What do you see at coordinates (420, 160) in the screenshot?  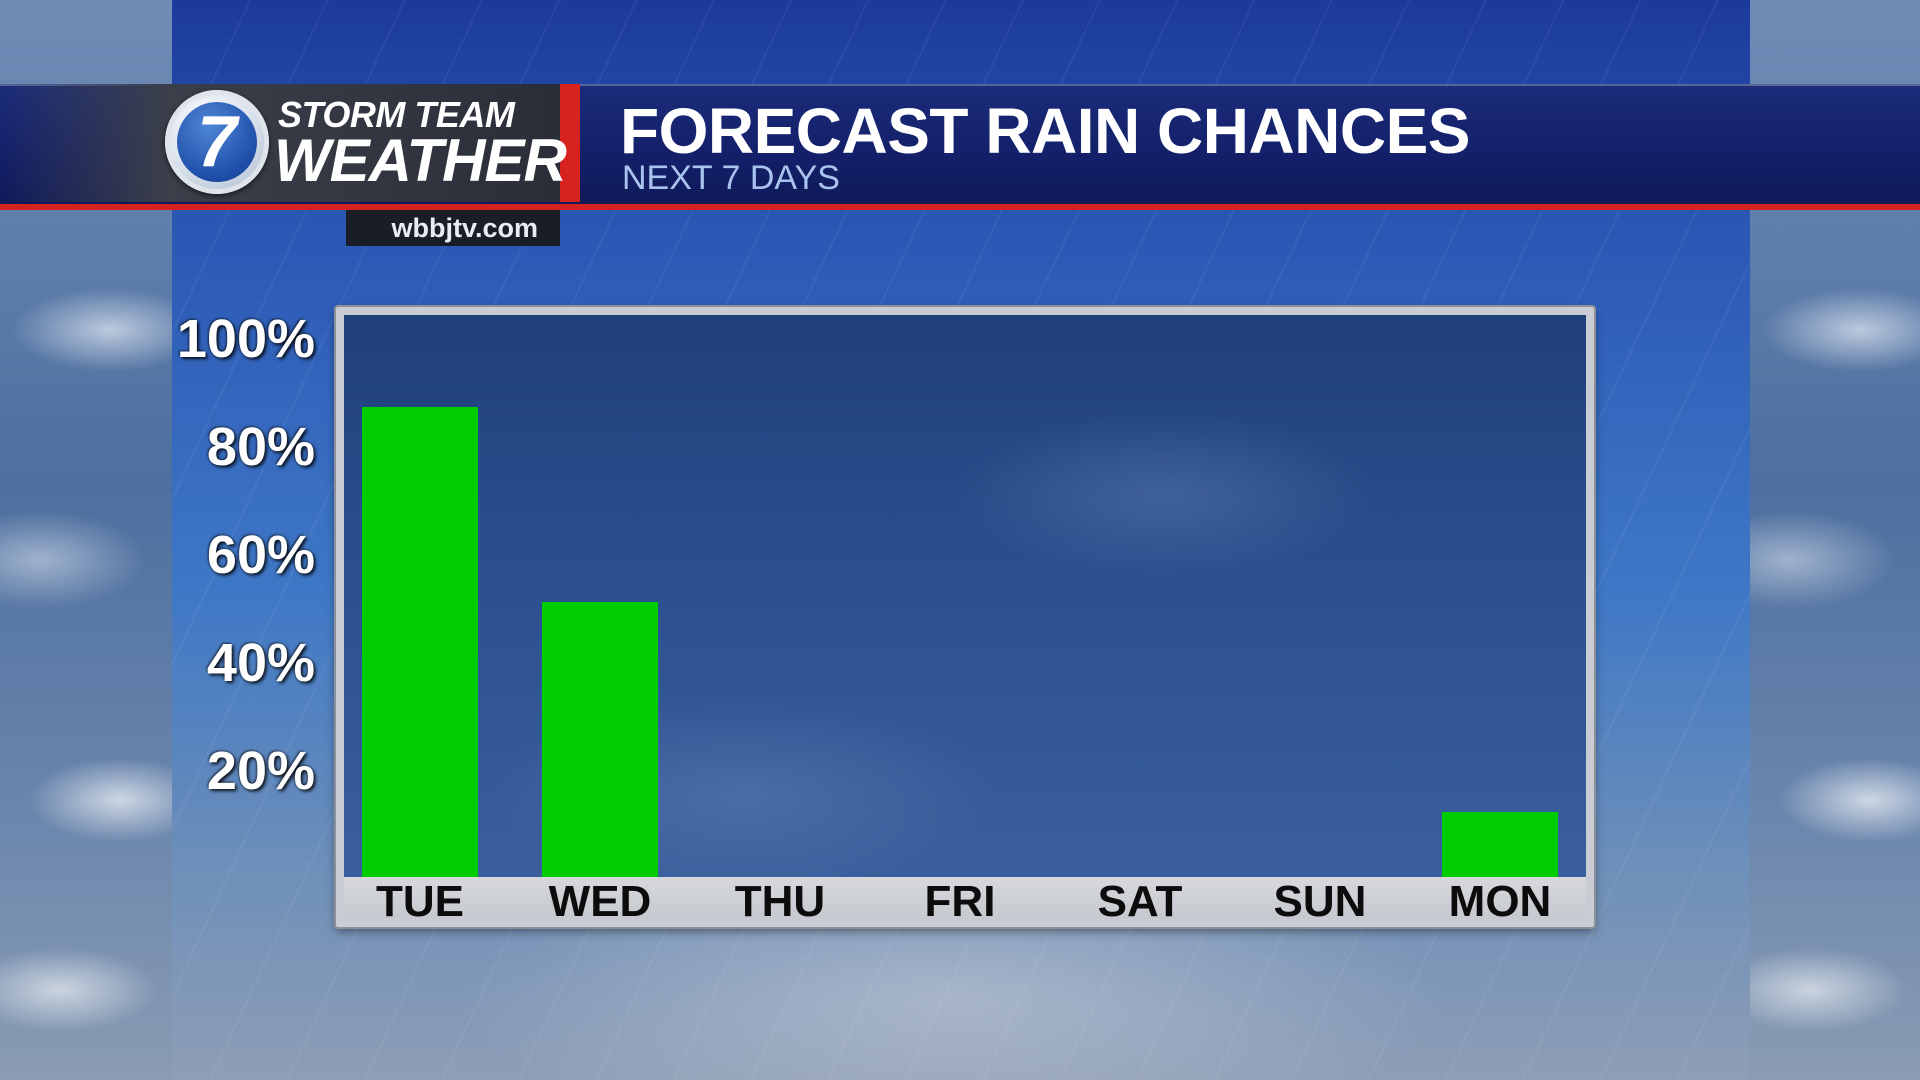 I see `brand-bottom-text: WEATHER` at bounding box center [420, 160].